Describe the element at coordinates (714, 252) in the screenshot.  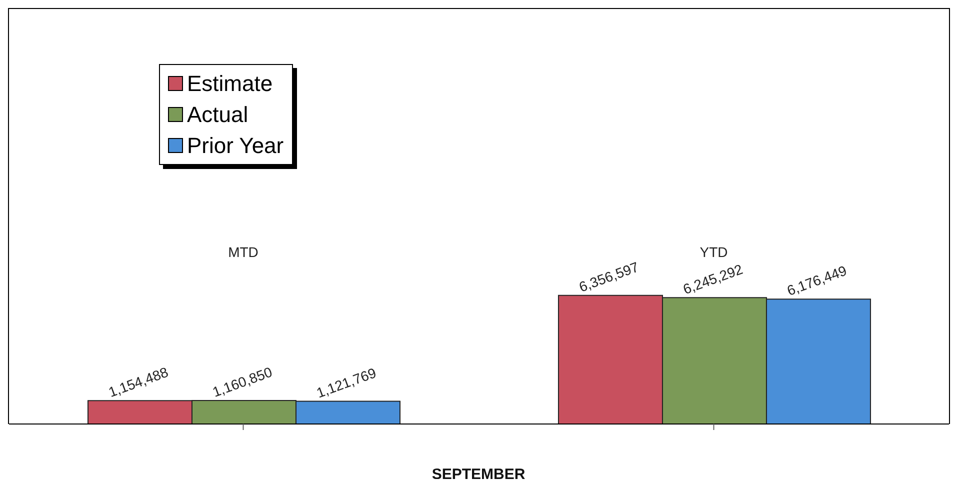
I see `x-tick-label: YTD` at that location.